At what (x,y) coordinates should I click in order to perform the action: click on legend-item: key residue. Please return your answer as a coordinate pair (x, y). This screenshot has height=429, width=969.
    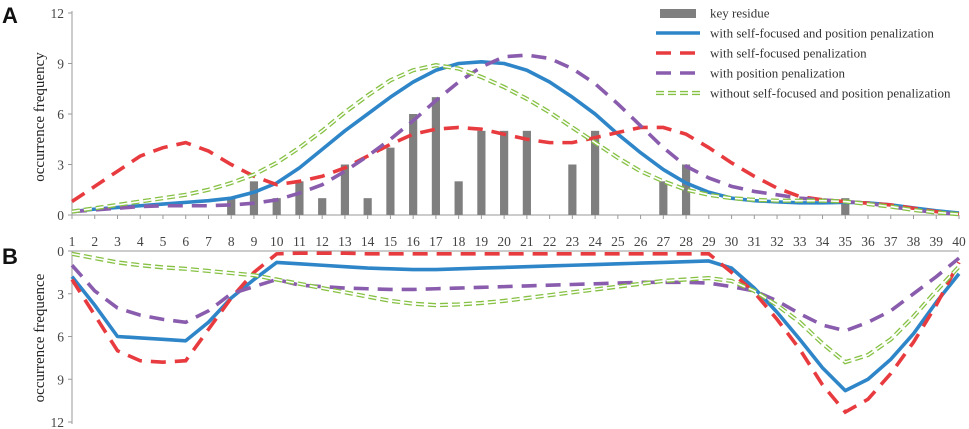
    Looking at the image, I should click on (715, 13).